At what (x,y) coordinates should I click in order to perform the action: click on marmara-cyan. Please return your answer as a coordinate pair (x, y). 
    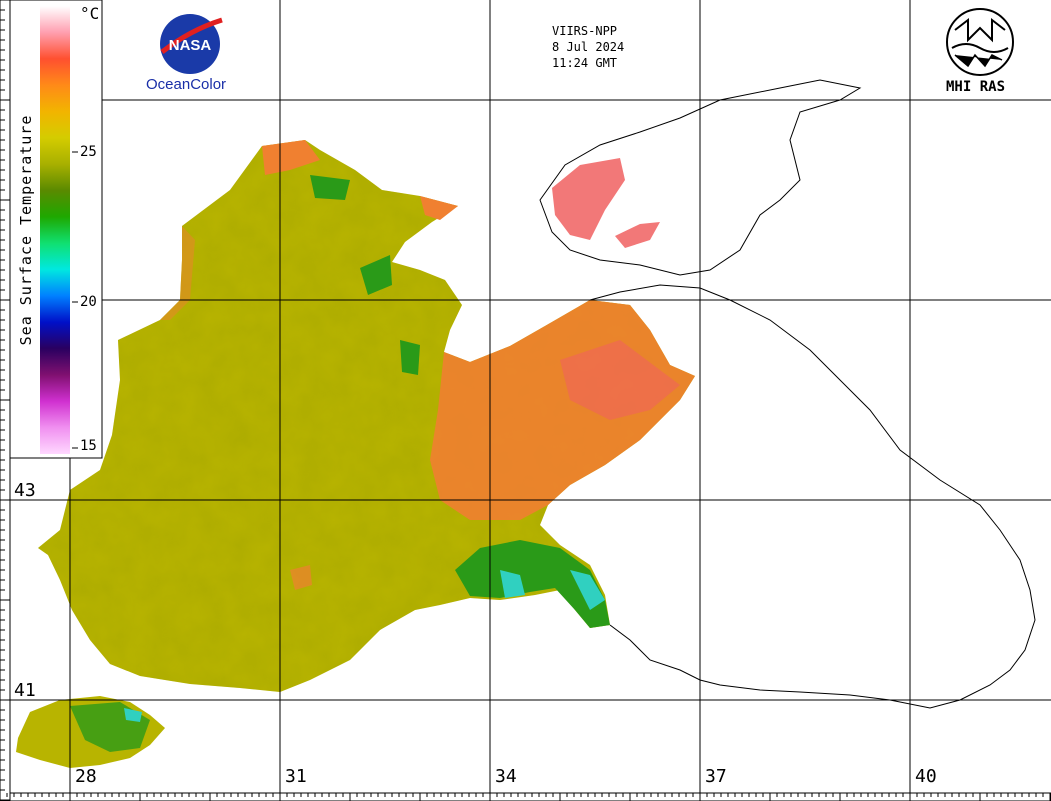
    Looking at the image, I should click on (133, 715).